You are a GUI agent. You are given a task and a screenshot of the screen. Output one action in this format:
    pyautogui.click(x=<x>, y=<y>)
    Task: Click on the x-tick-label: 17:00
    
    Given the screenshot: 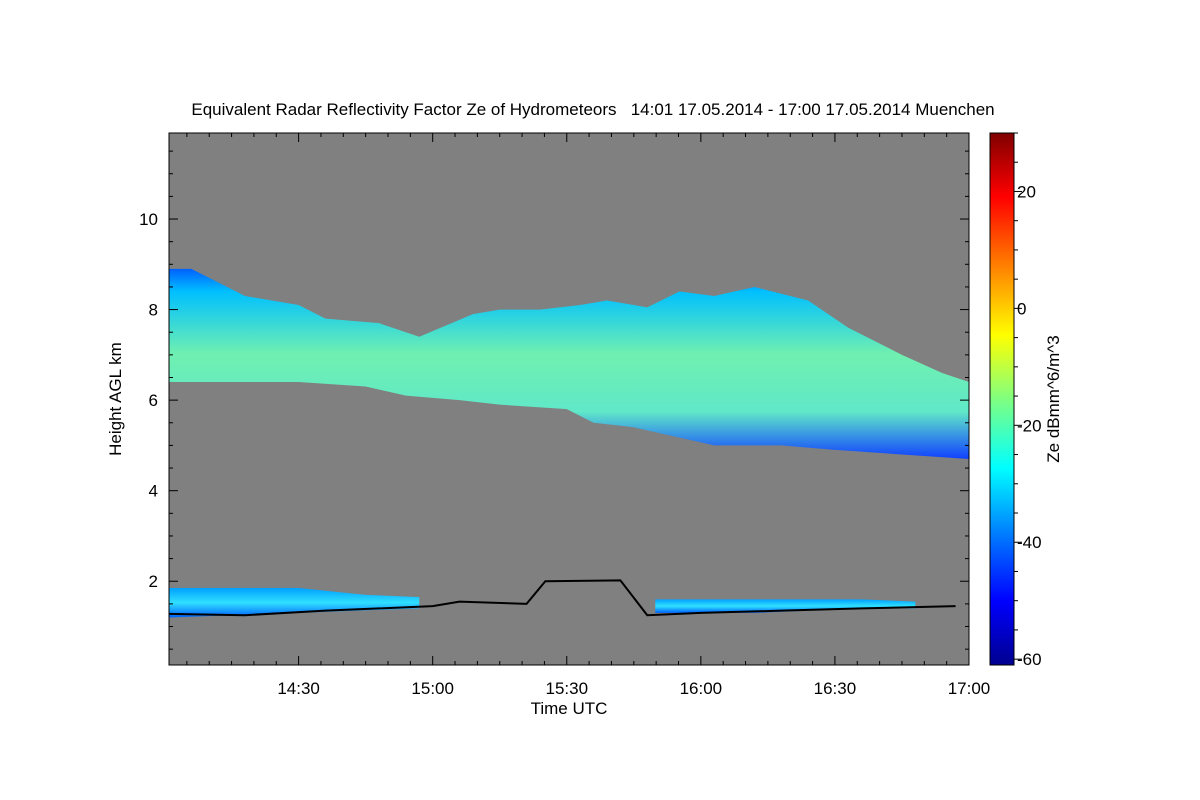 What is the action you would take?
    pyautogui.click(x=969, y=688)
    